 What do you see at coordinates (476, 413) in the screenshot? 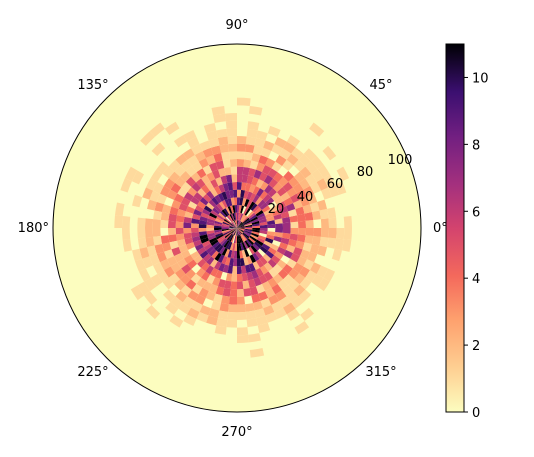
I see `colorbar-tick-label: 0` at bounding box center [476, 413].